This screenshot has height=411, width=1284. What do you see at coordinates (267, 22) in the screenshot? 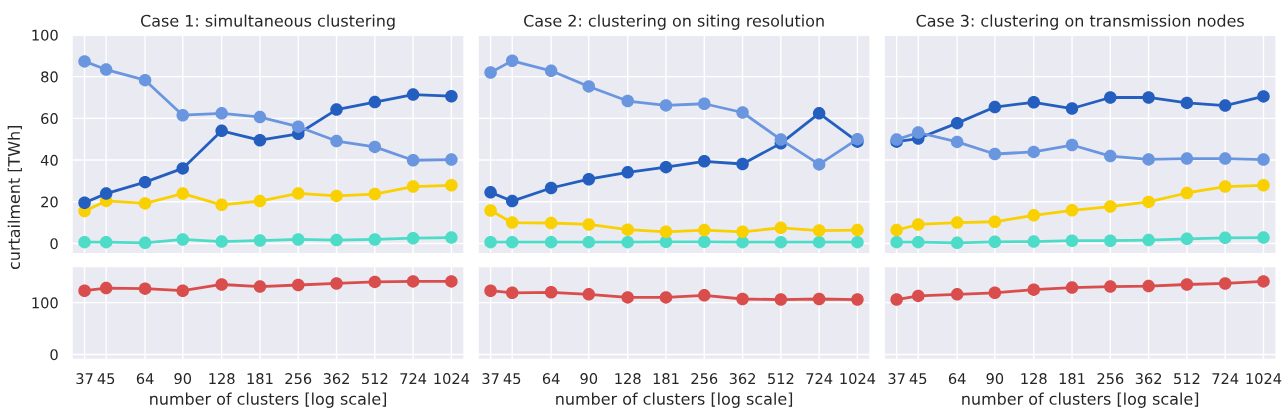
I see `chart-title: Case 1: simultaneous clustering` at bounding box center [267, 22].